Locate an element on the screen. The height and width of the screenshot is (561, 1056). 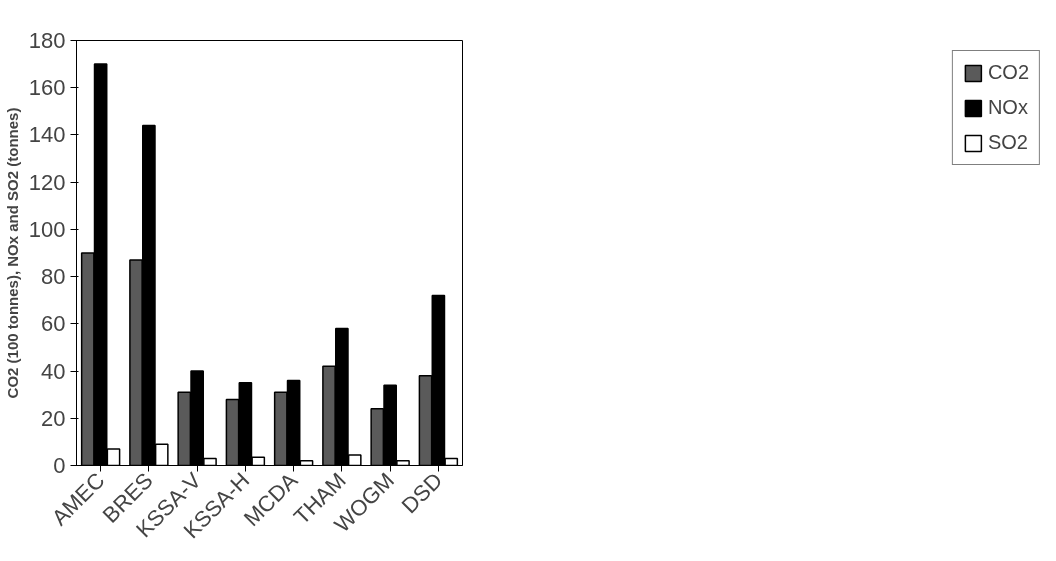
y-tick-label: 180 is located at coordinates (47, 40).